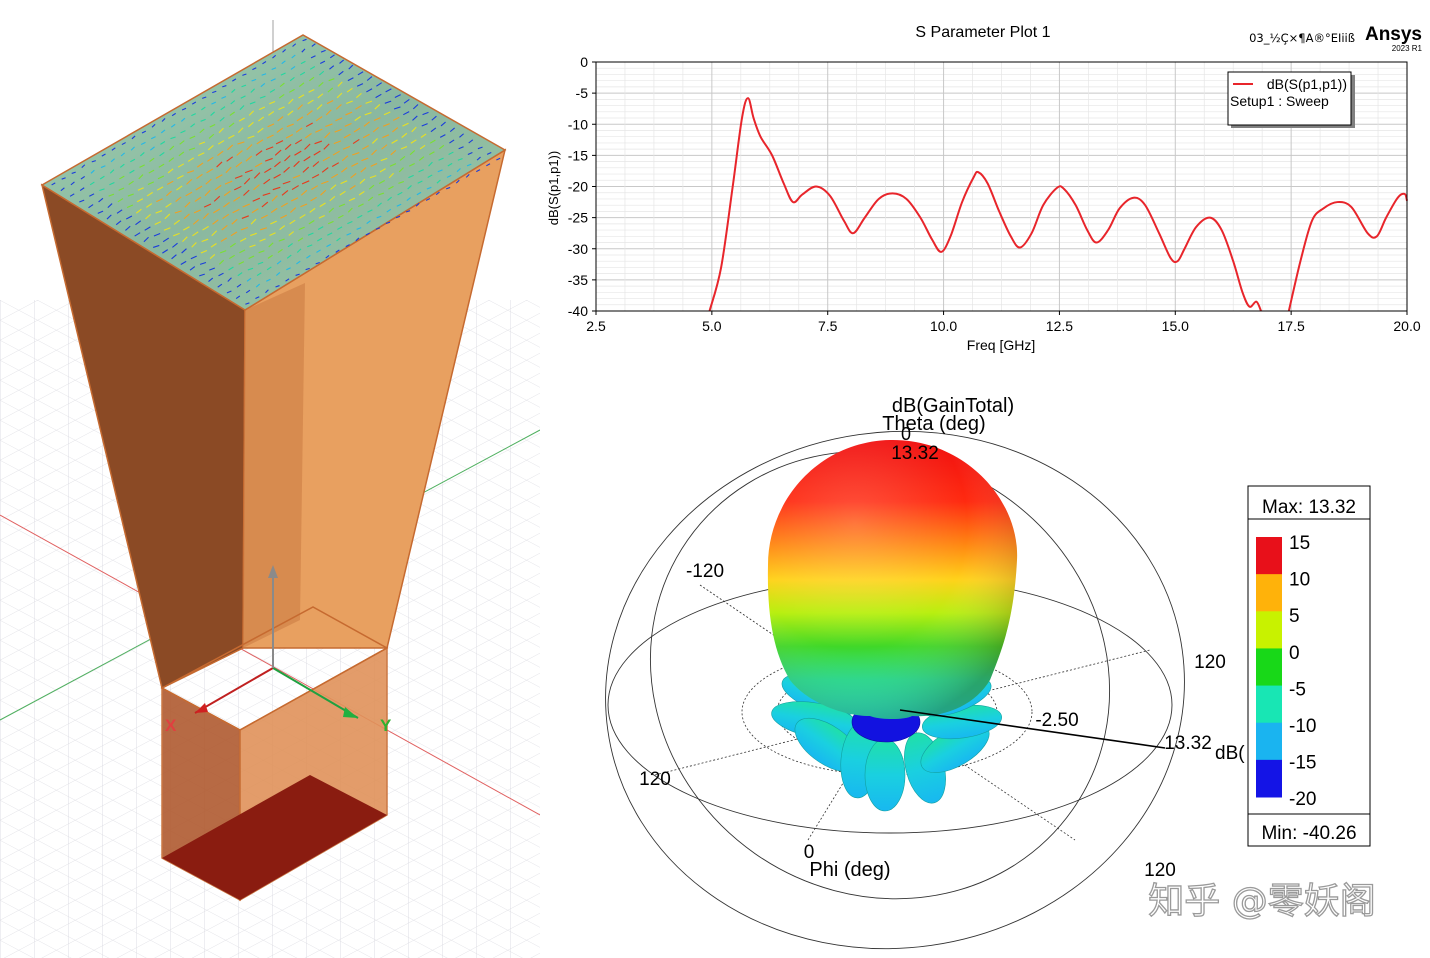 This screenshot has height=958, width=1430. I want to click on y-tick-label: -40, so click(578, 311).